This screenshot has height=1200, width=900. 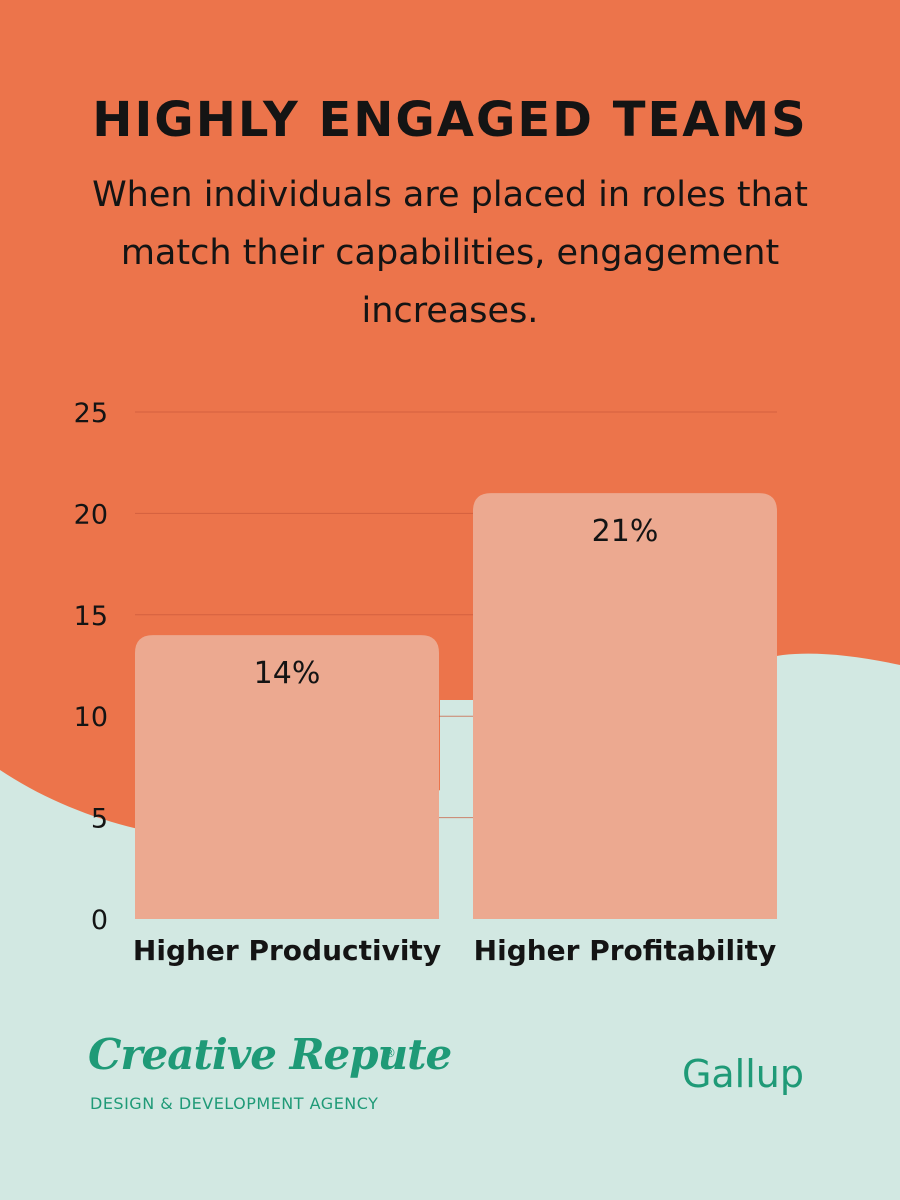 I want to click on logo-wordmark: Creative Repute, so click(x=270, y=1054).